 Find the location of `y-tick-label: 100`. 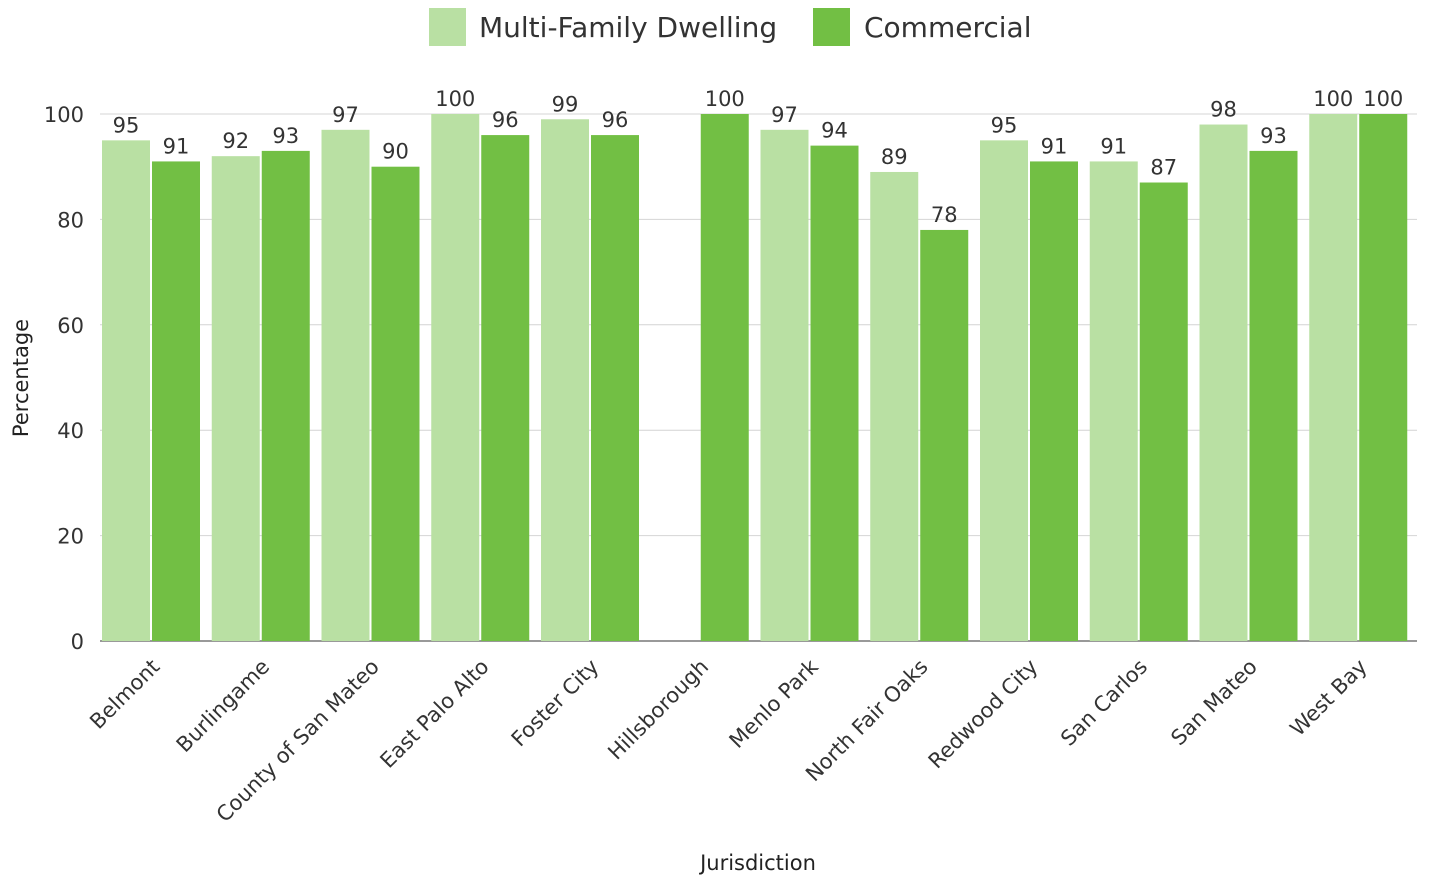

y-tick-label: 100 is located at coordinates (64, 115).